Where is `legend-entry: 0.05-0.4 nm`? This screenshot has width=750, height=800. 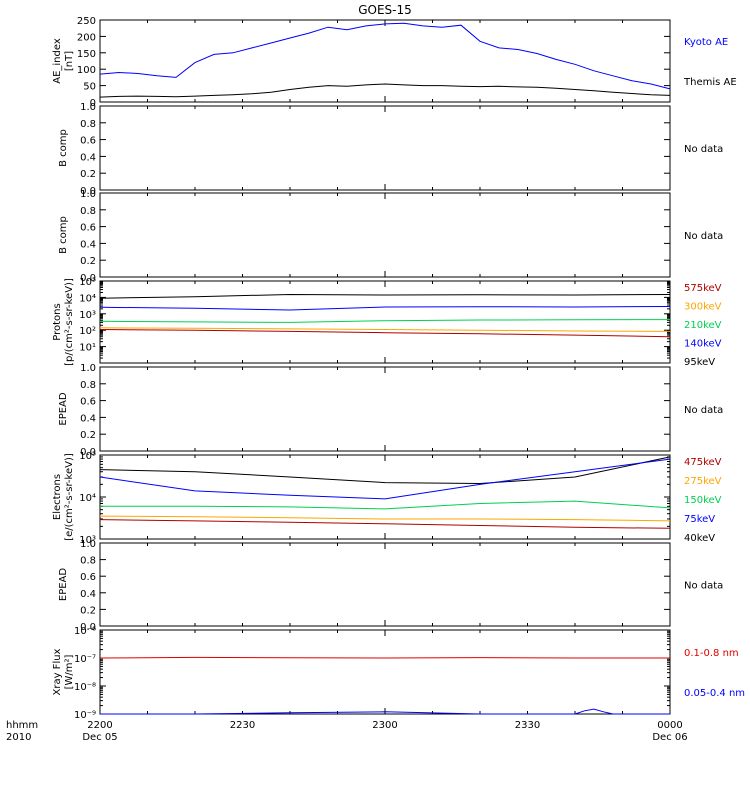
legend-entry: 0.05-0.4 nm is located at coordinates (714, 693).